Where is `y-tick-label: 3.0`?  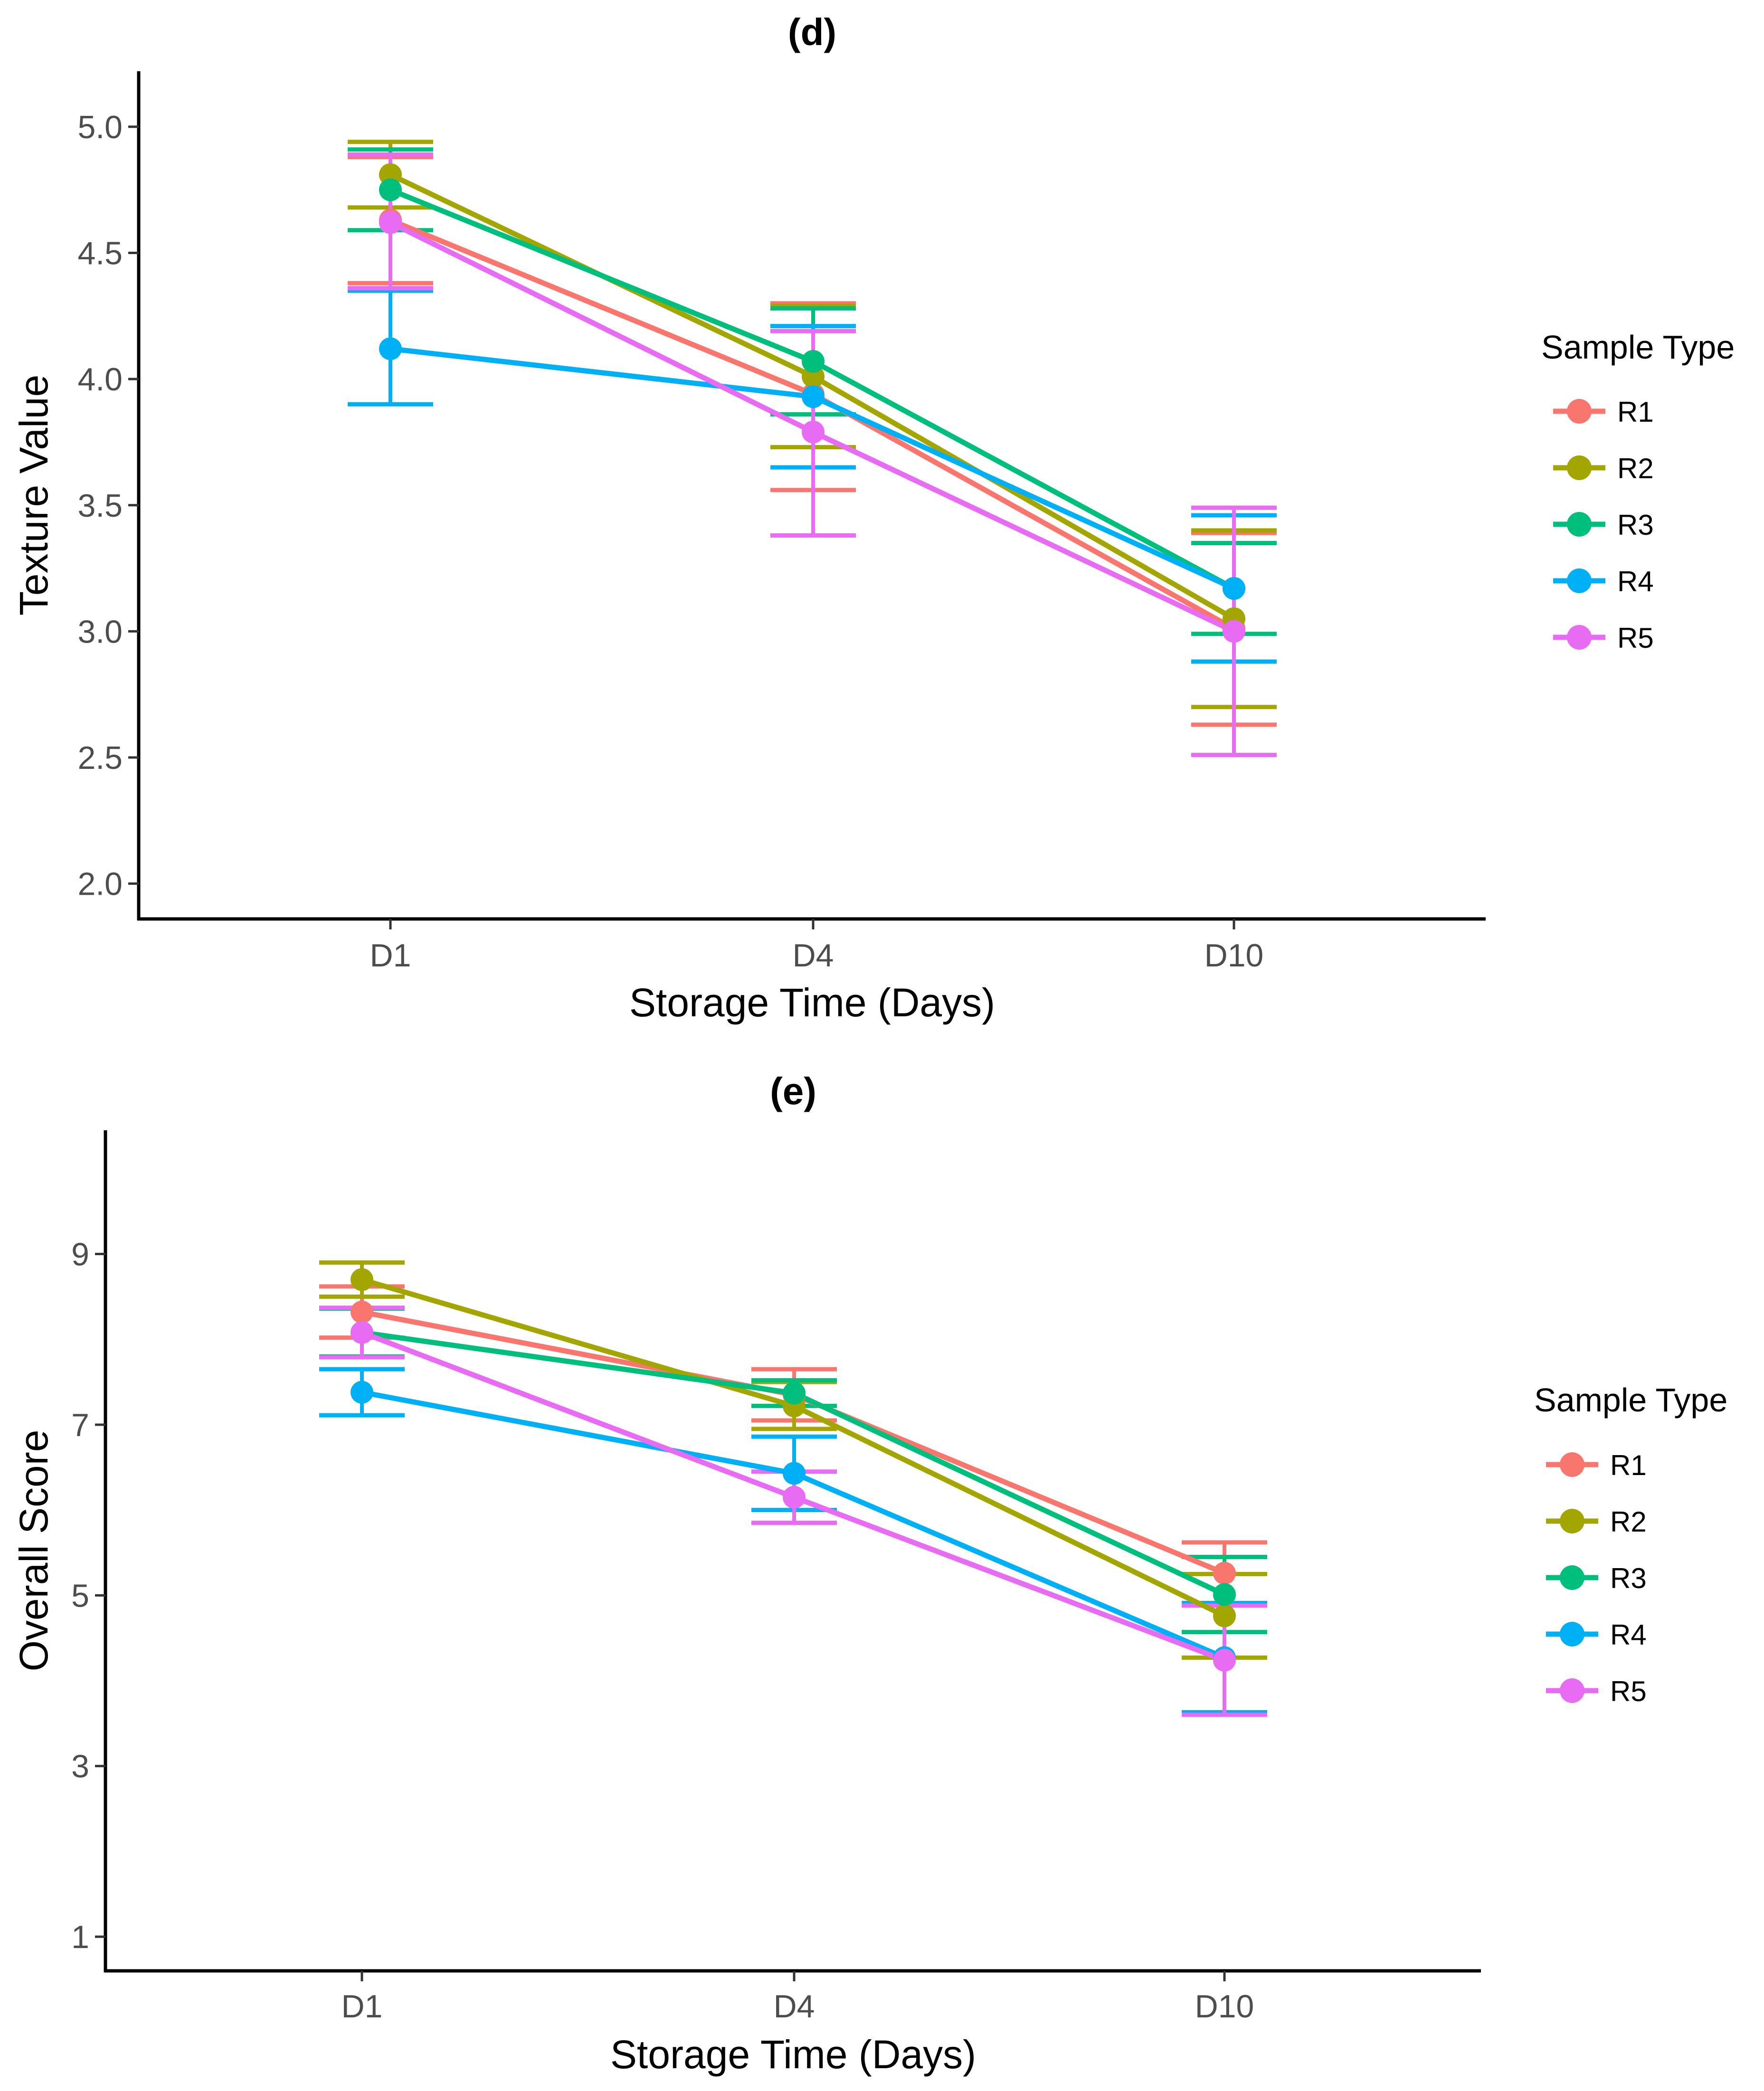 y-tick-label: 3.0 is located at coordinates (100, 632).